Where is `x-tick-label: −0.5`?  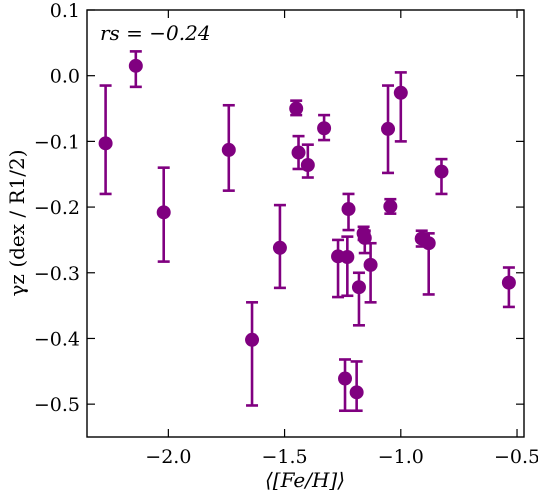
x-tick-label: −0.5 is located at coordinates (516, 457).